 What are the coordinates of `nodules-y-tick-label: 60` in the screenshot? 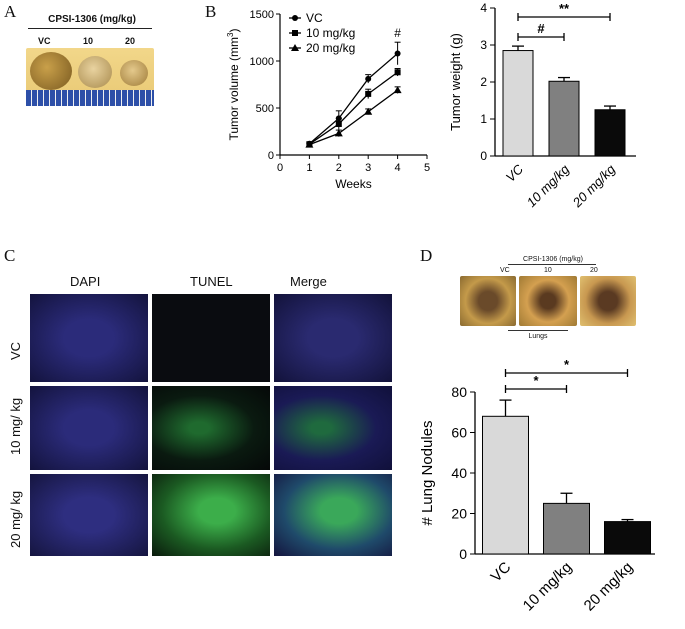 It's located at (459, 432).